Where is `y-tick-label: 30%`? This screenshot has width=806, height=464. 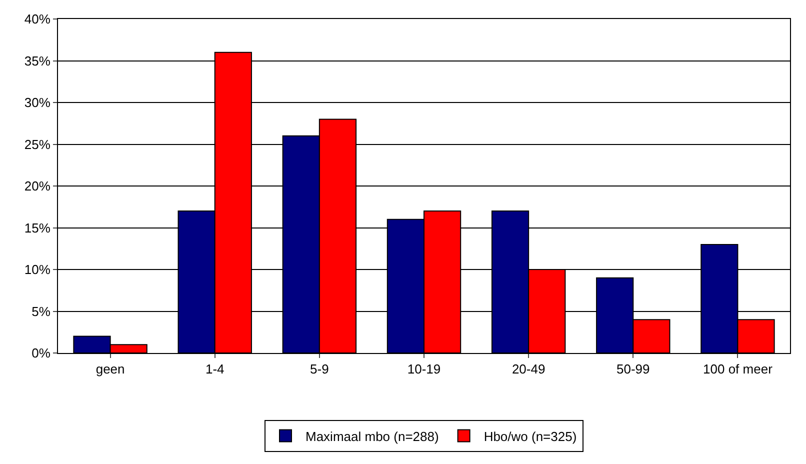 y-tick-label: 30% is located at coordinates (37, 102).